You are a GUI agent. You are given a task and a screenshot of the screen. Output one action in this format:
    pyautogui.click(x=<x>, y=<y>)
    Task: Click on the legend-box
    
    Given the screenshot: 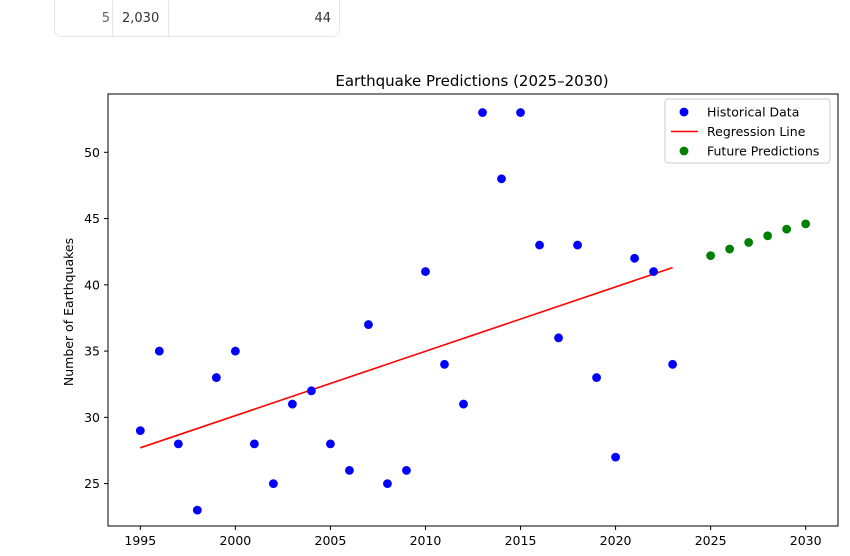 What is the action you would take?
    pyautogui.click(x=747, y=131)
    